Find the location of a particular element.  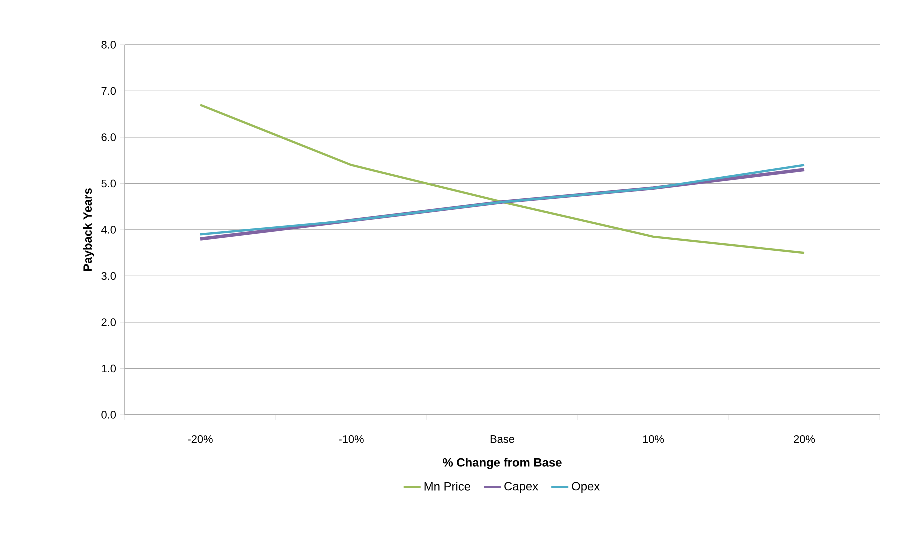

y-tick-label: 3.0 is located at coordinates (109, 276).